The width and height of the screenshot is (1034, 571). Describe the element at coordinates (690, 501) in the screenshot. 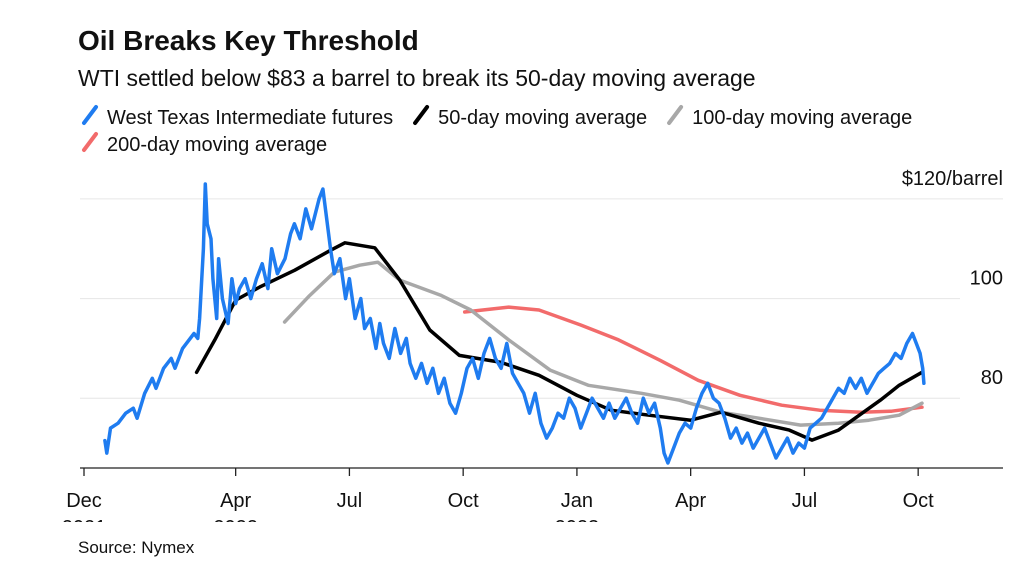

I see `x-tick-label: Apr` at that location.